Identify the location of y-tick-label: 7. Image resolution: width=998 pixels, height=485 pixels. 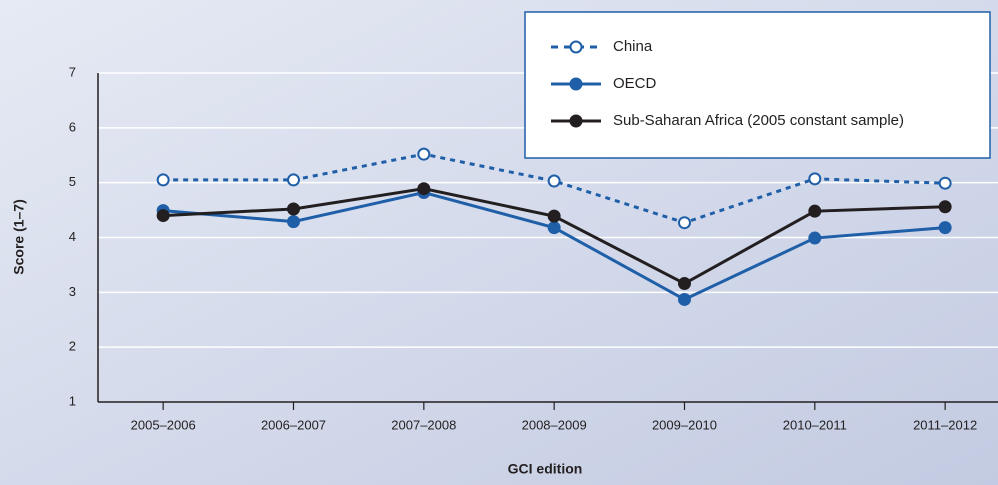
(72, 71).